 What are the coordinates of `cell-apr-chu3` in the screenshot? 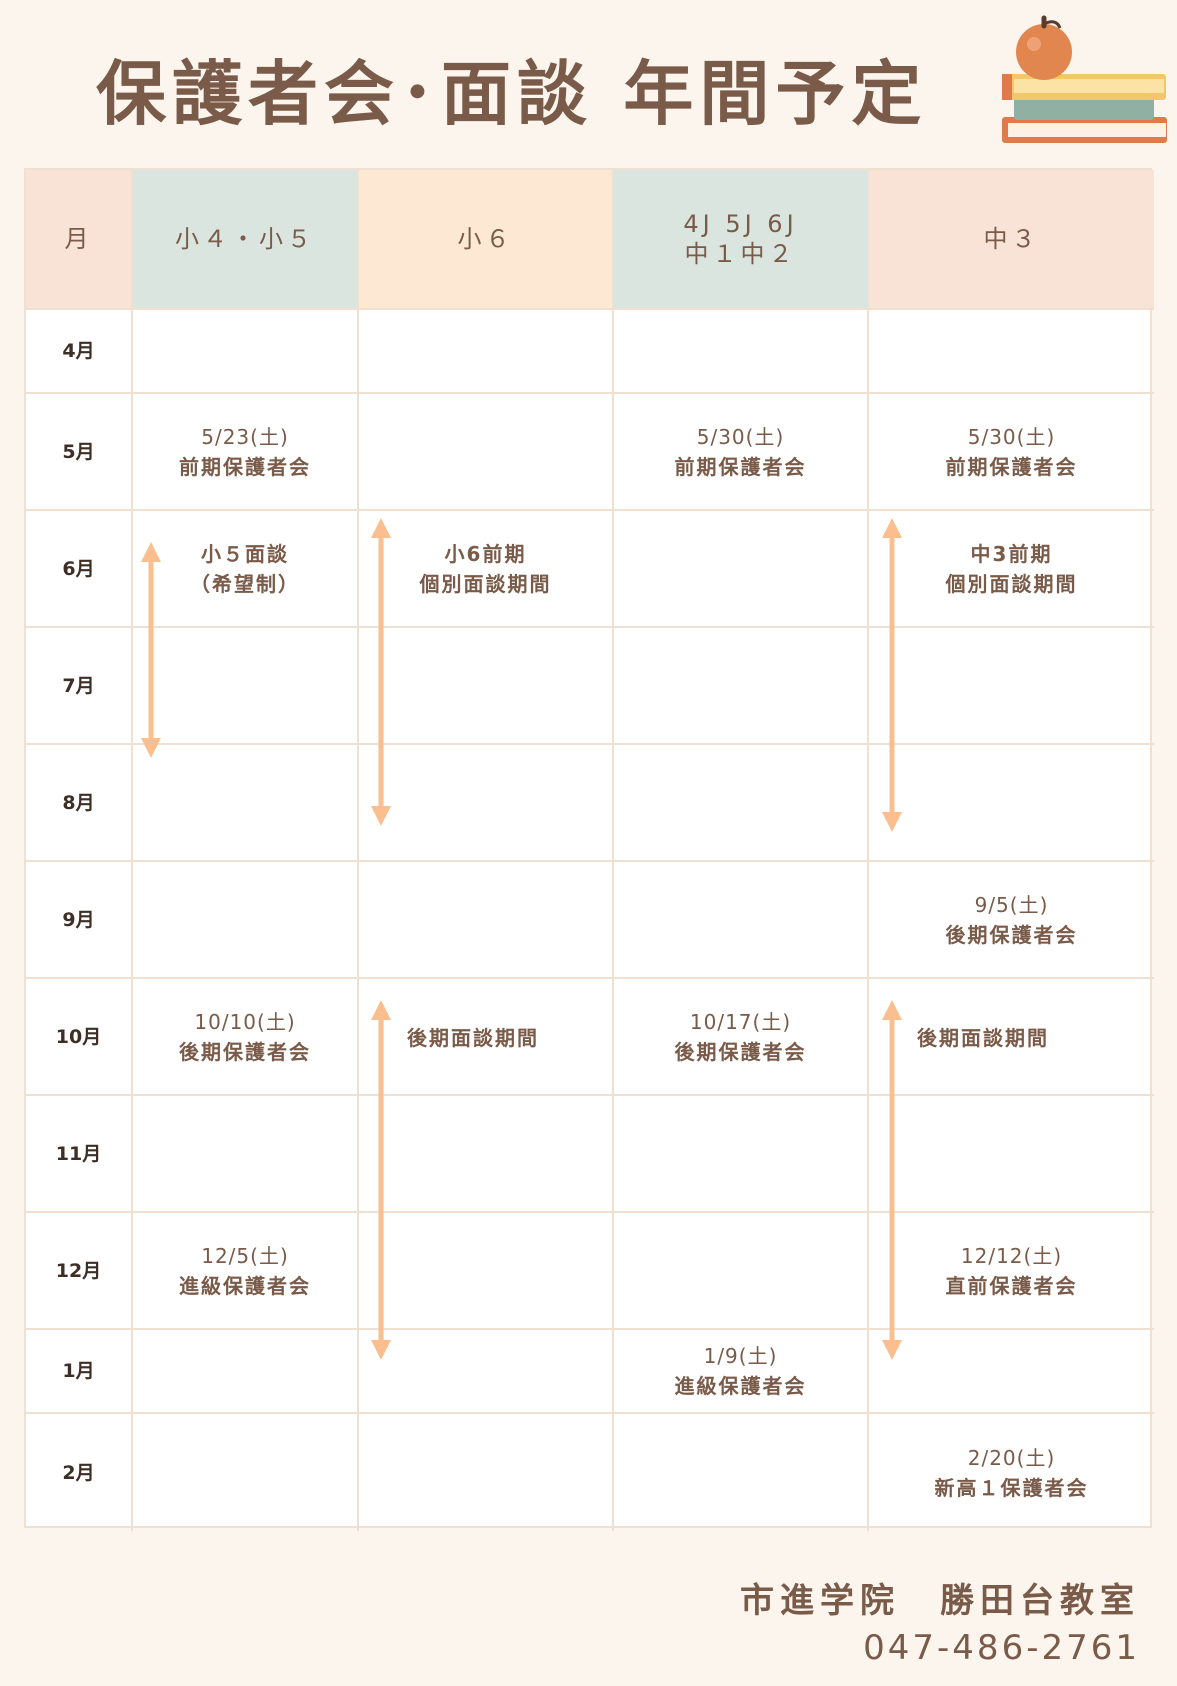 It's located at (1011, 352).